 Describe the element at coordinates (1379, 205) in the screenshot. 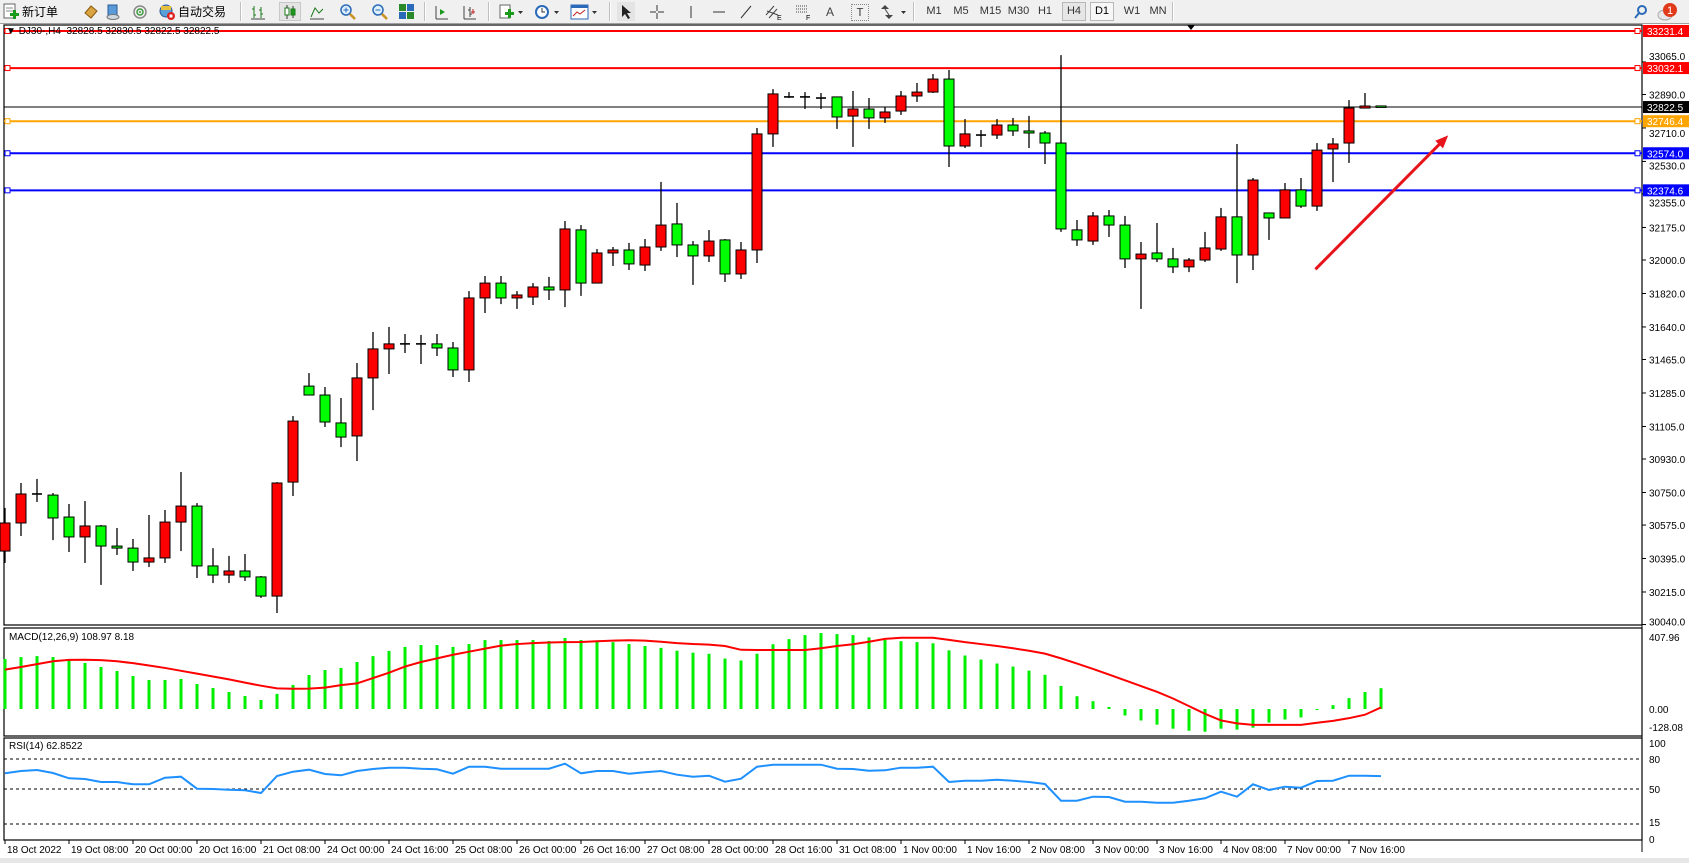

I see `trend-arrow-line` at that location.